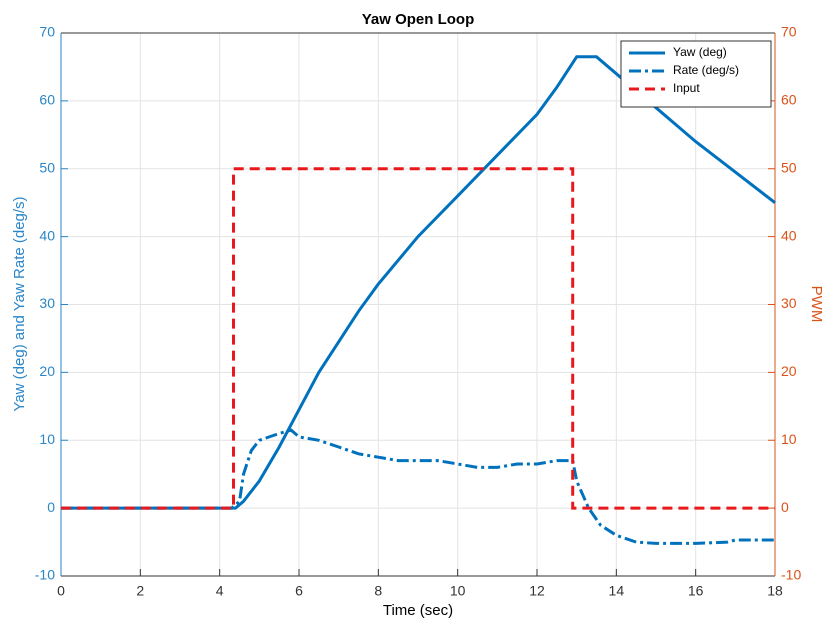 This screenshot has width=827, height=624. Describe the element at coordinates (418, 610) in the screenshot. I see `x-axis-label: Time (sec)` at that location.